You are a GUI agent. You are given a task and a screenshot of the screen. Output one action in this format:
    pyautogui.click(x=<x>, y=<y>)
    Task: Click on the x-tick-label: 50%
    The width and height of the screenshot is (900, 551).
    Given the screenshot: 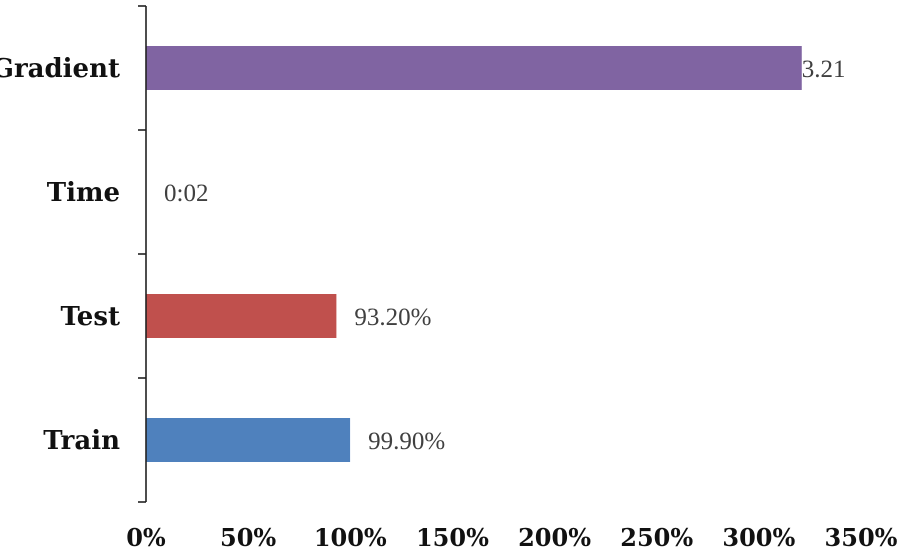 What is the action you would take?
    pyautogui.click(x=248, y=537)
    